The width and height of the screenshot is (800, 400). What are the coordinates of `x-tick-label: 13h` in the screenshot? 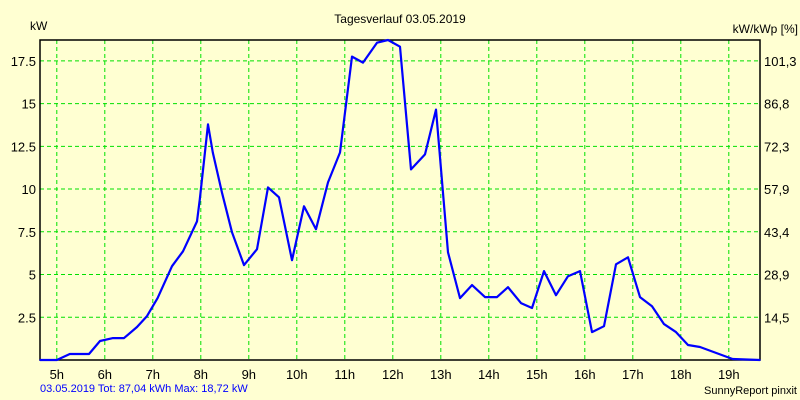 It's located at (441, 374).